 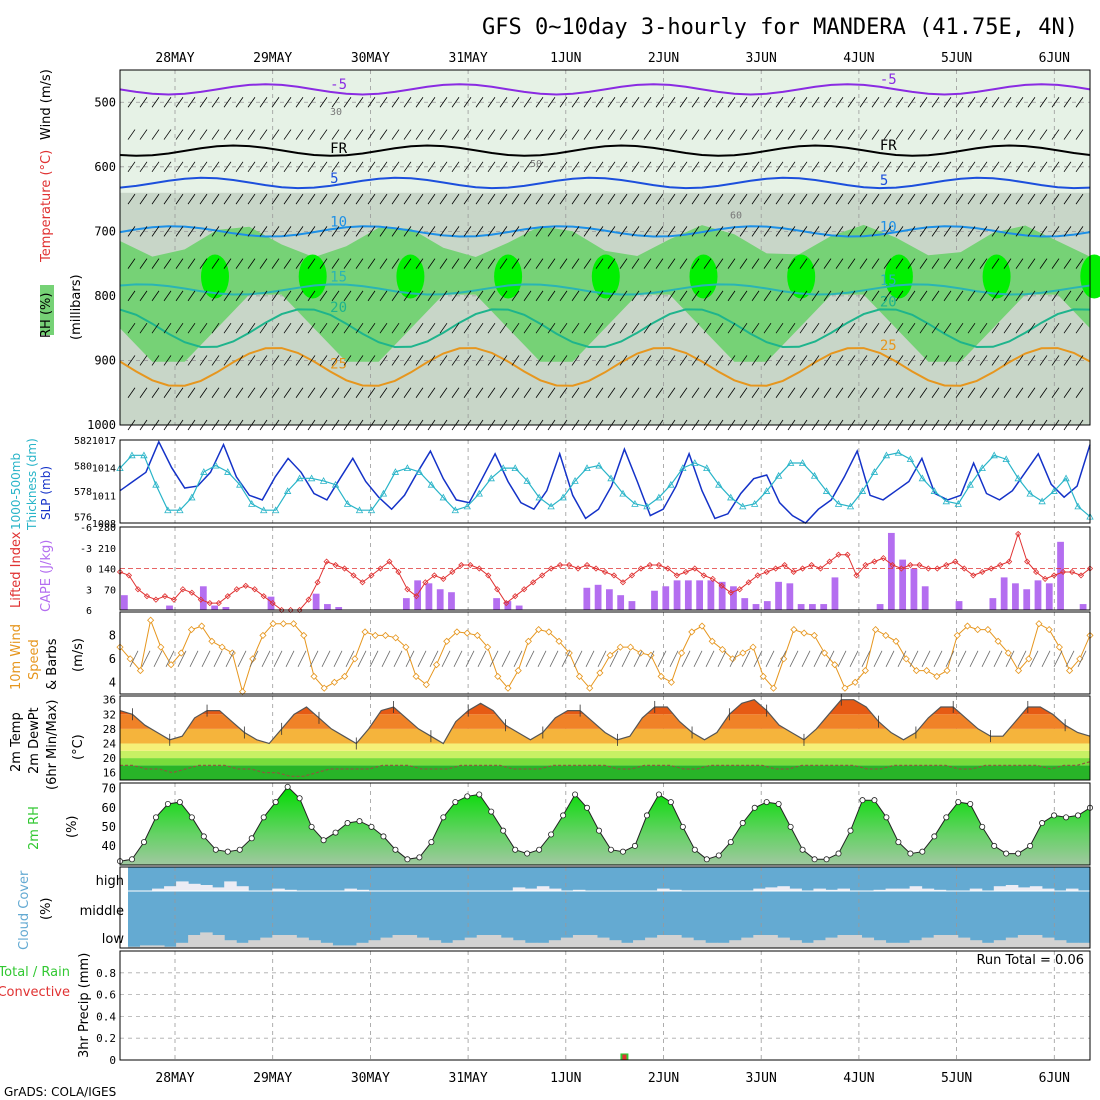 What do you see at coordinates (605, 747) in the screenshot?
I see `temperature-band` at bounding box center [605, 747].